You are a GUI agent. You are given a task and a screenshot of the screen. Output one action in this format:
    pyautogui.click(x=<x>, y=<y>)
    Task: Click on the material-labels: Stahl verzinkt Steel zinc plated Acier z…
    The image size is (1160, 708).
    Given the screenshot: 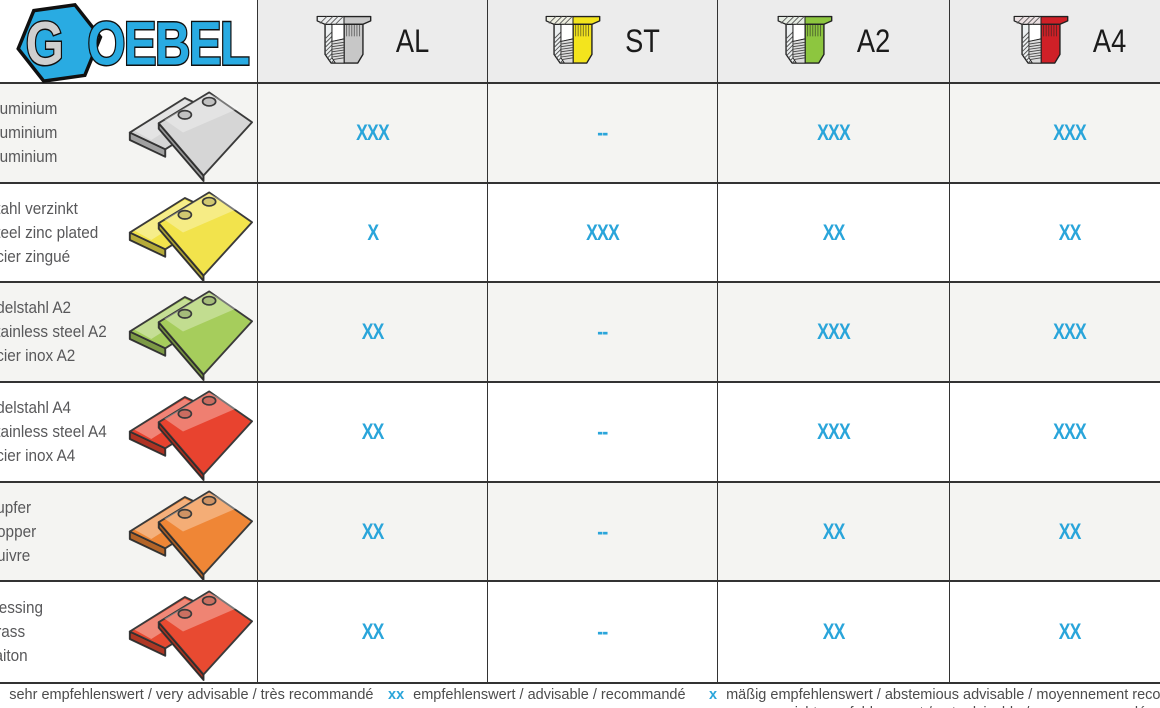 What is the action you would take?
    pyautogui.click(x=49, y=232)
    